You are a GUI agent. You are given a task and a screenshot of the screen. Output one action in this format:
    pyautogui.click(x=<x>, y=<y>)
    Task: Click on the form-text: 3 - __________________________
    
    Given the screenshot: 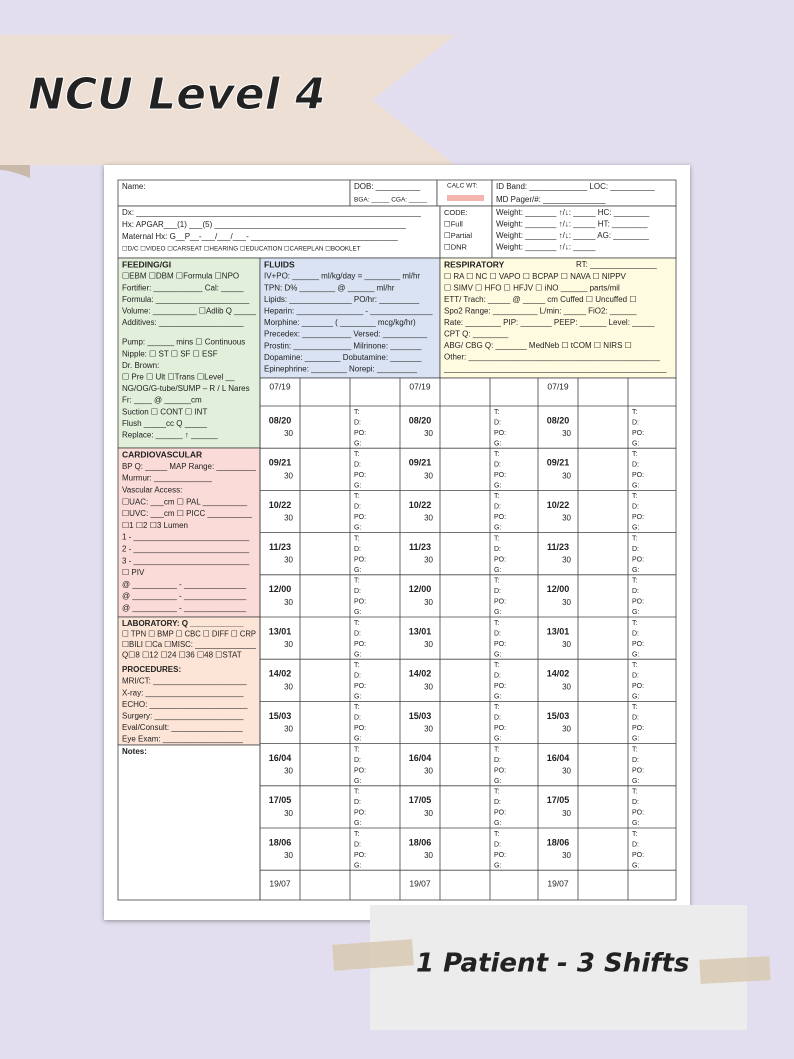 What is the action you would take?
    pyautogui.click(x=186, y=560)
    